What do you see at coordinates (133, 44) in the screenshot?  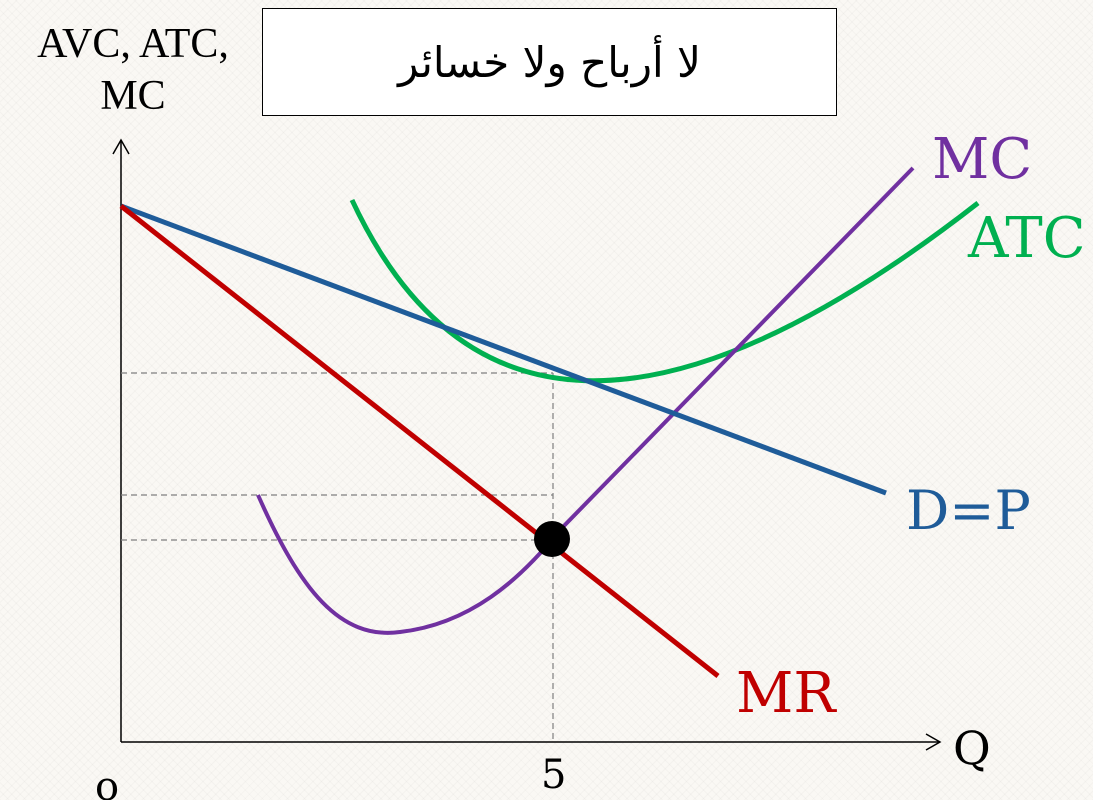 I see `y-axis-title-line1: AVC, ATC,` at bounding box center [133, 44].